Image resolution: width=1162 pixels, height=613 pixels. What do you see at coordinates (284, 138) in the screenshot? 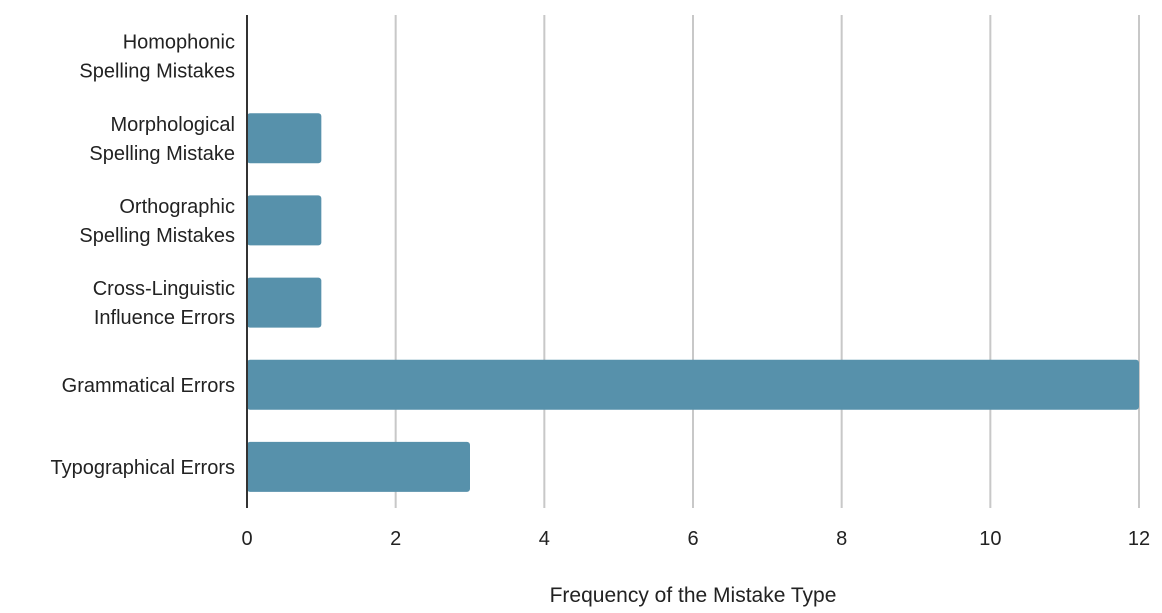
I see `bar-morphological-spelling-mistake` at bounding box center [284, 138].